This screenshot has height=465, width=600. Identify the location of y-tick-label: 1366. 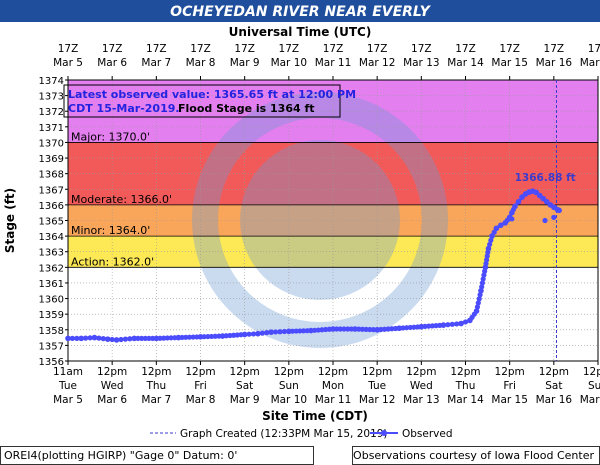
(51, 206).